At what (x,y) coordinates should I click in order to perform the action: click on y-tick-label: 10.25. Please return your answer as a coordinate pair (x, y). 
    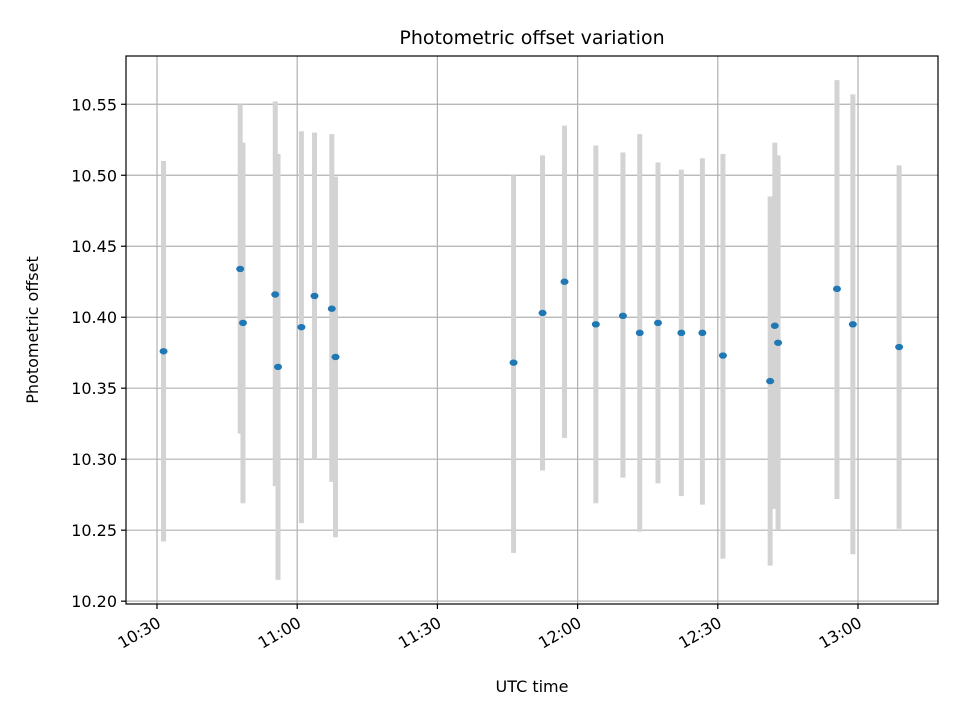
    Looking at the image, I should click on (94, 530).